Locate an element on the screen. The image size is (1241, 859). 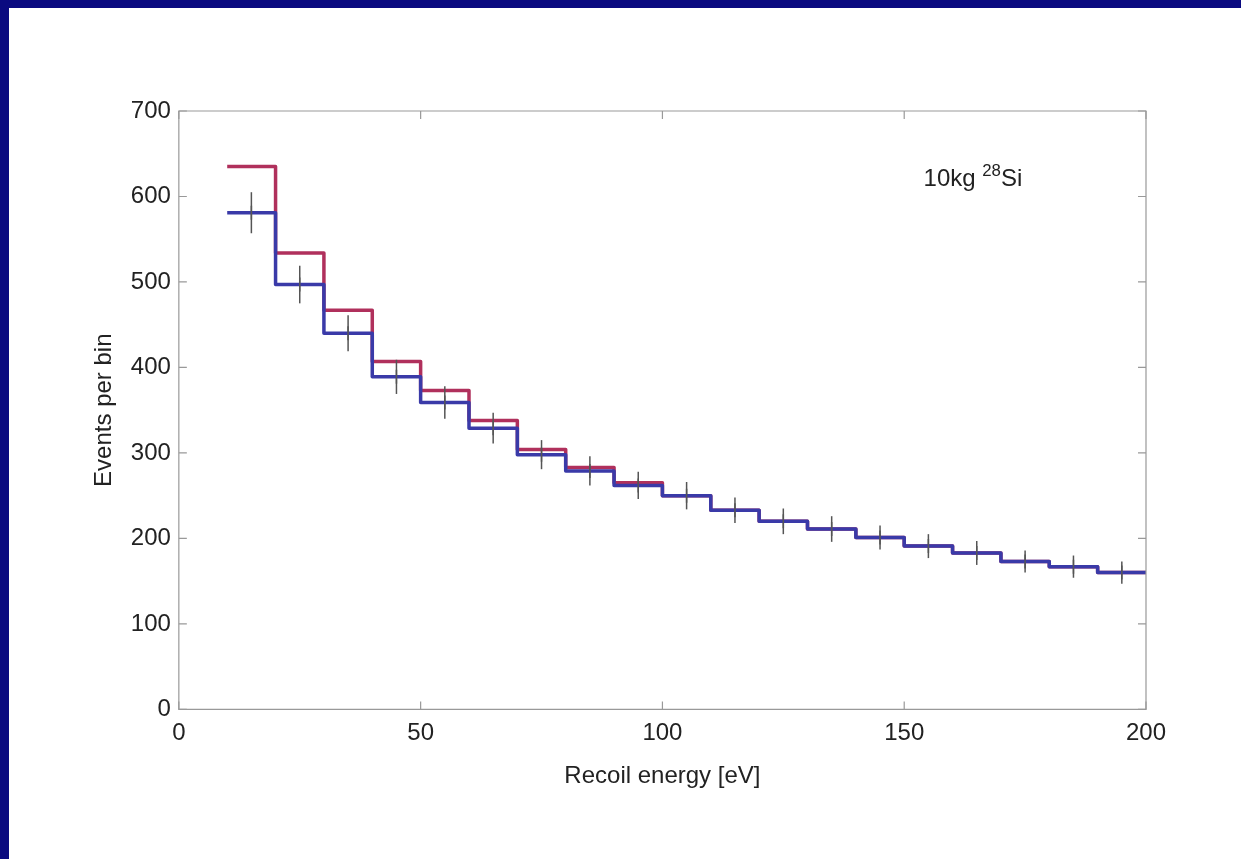
x-tick-label: 100 is located at coordinates (662, 732).